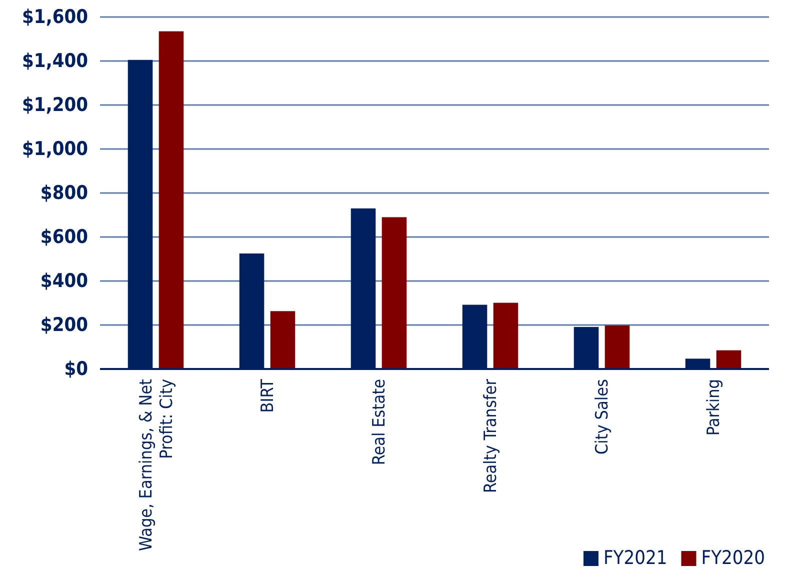 The width and height of the screenshot is (791, 586). I want to click on x-tick-label: BIRT, so click(268, 395).